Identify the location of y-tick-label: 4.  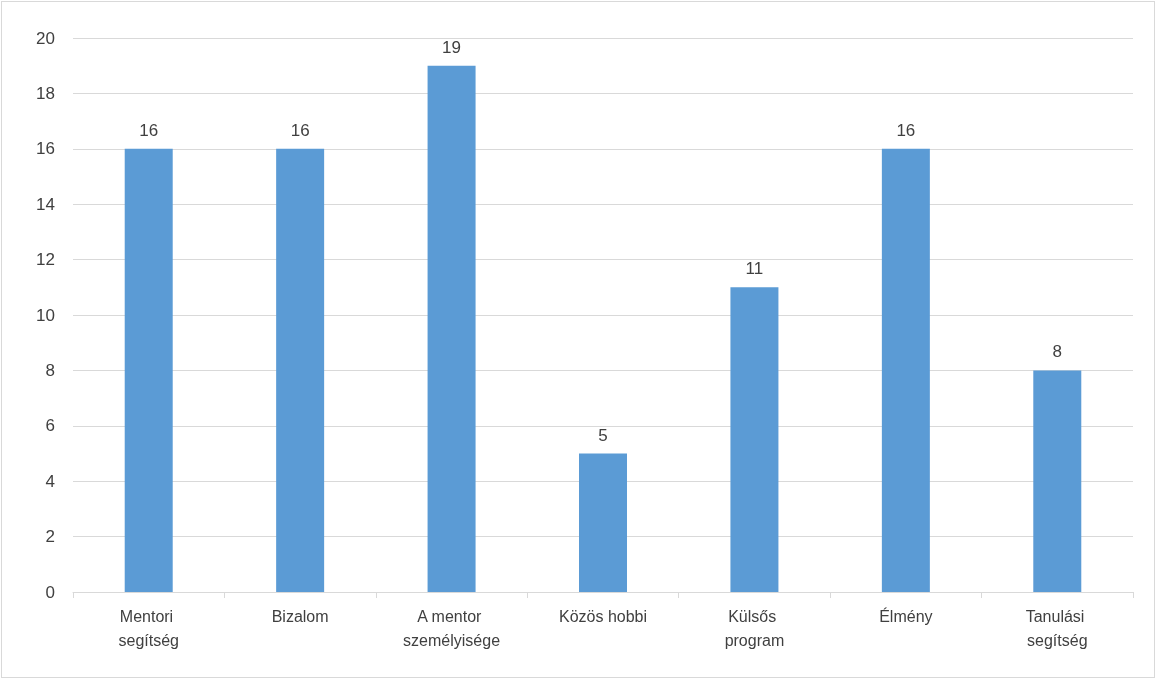
(50, 481).